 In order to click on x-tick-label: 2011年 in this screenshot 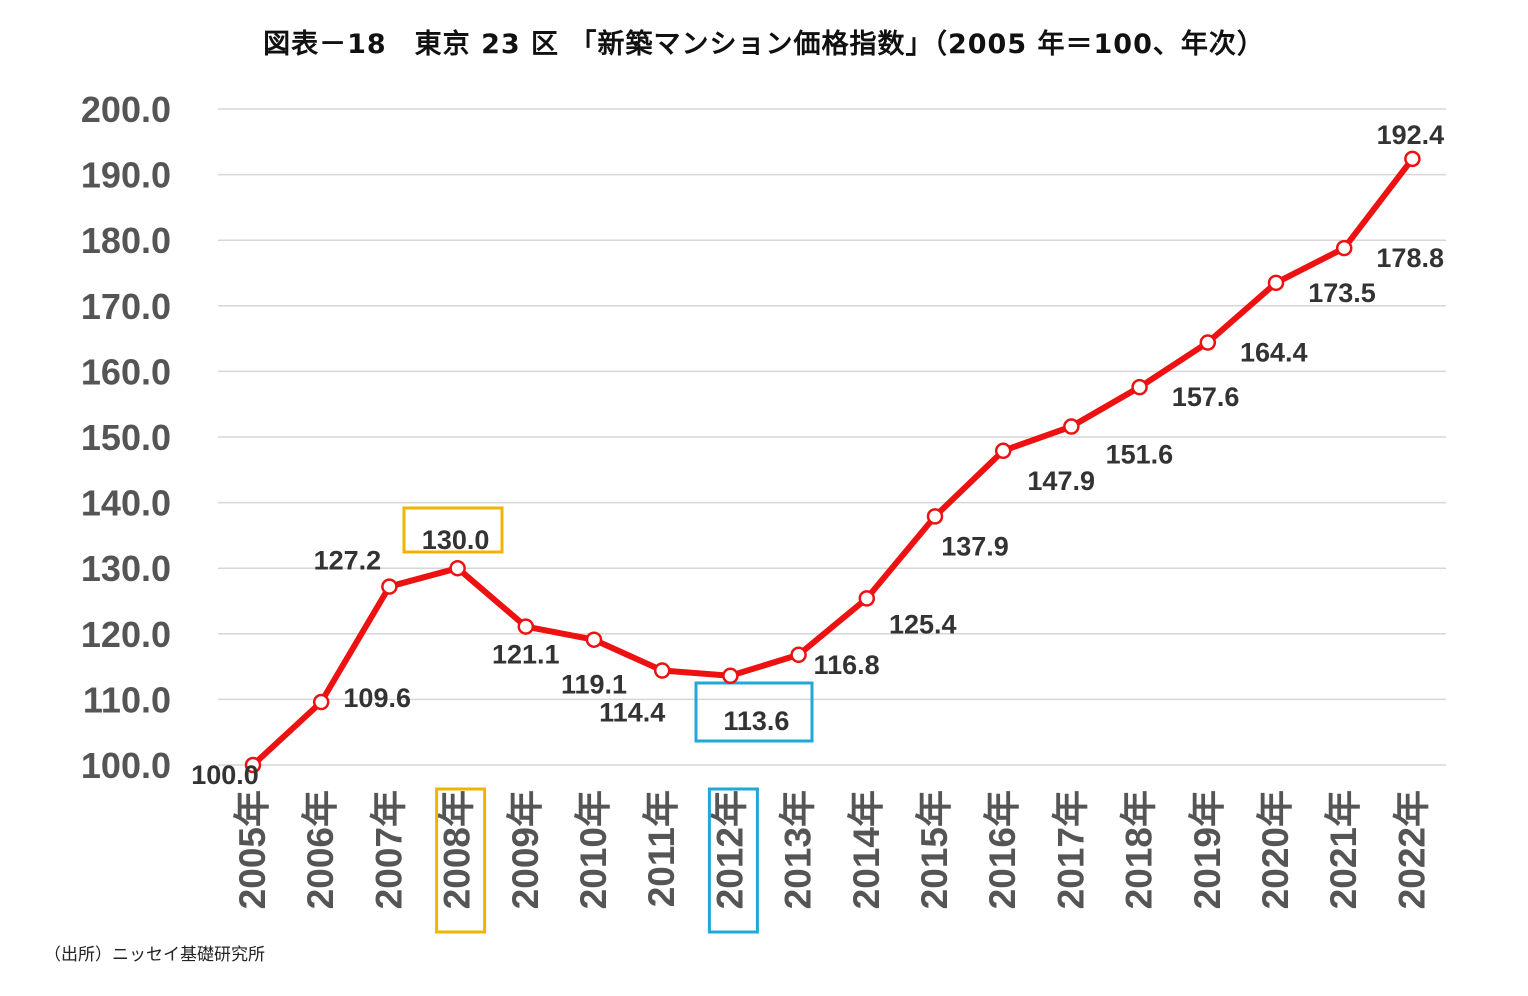, I will do `click(661, 848)`.